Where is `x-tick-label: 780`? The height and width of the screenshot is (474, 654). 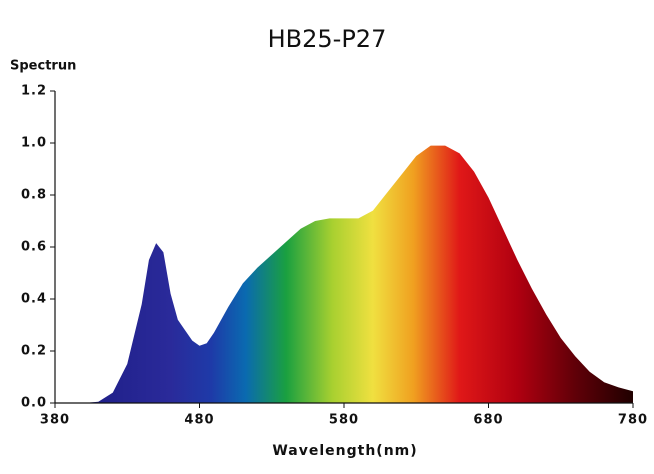
x-tick-label: 780 is located at coordinates (633, 420).